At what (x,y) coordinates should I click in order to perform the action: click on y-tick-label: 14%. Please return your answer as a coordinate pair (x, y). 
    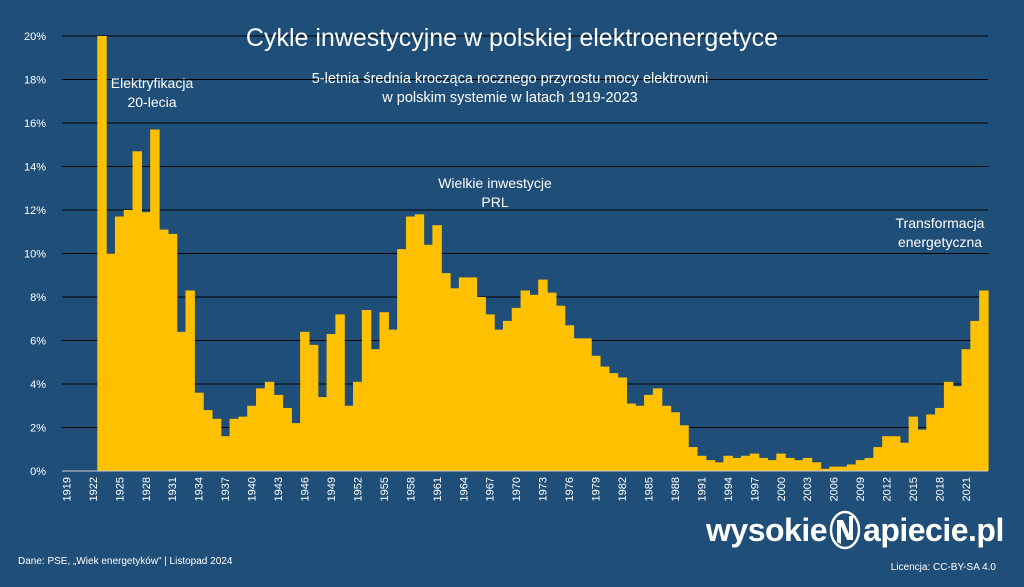
    Looking at the image, I should click on (35, 168).